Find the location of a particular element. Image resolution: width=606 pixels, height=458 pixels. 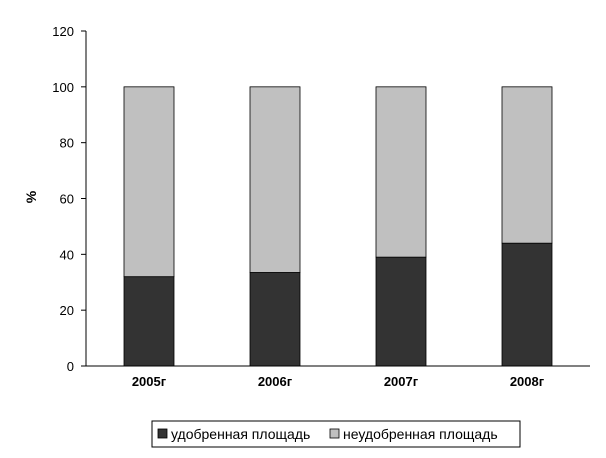

y-tick-label: 0 is located at coordinates (70, 366).